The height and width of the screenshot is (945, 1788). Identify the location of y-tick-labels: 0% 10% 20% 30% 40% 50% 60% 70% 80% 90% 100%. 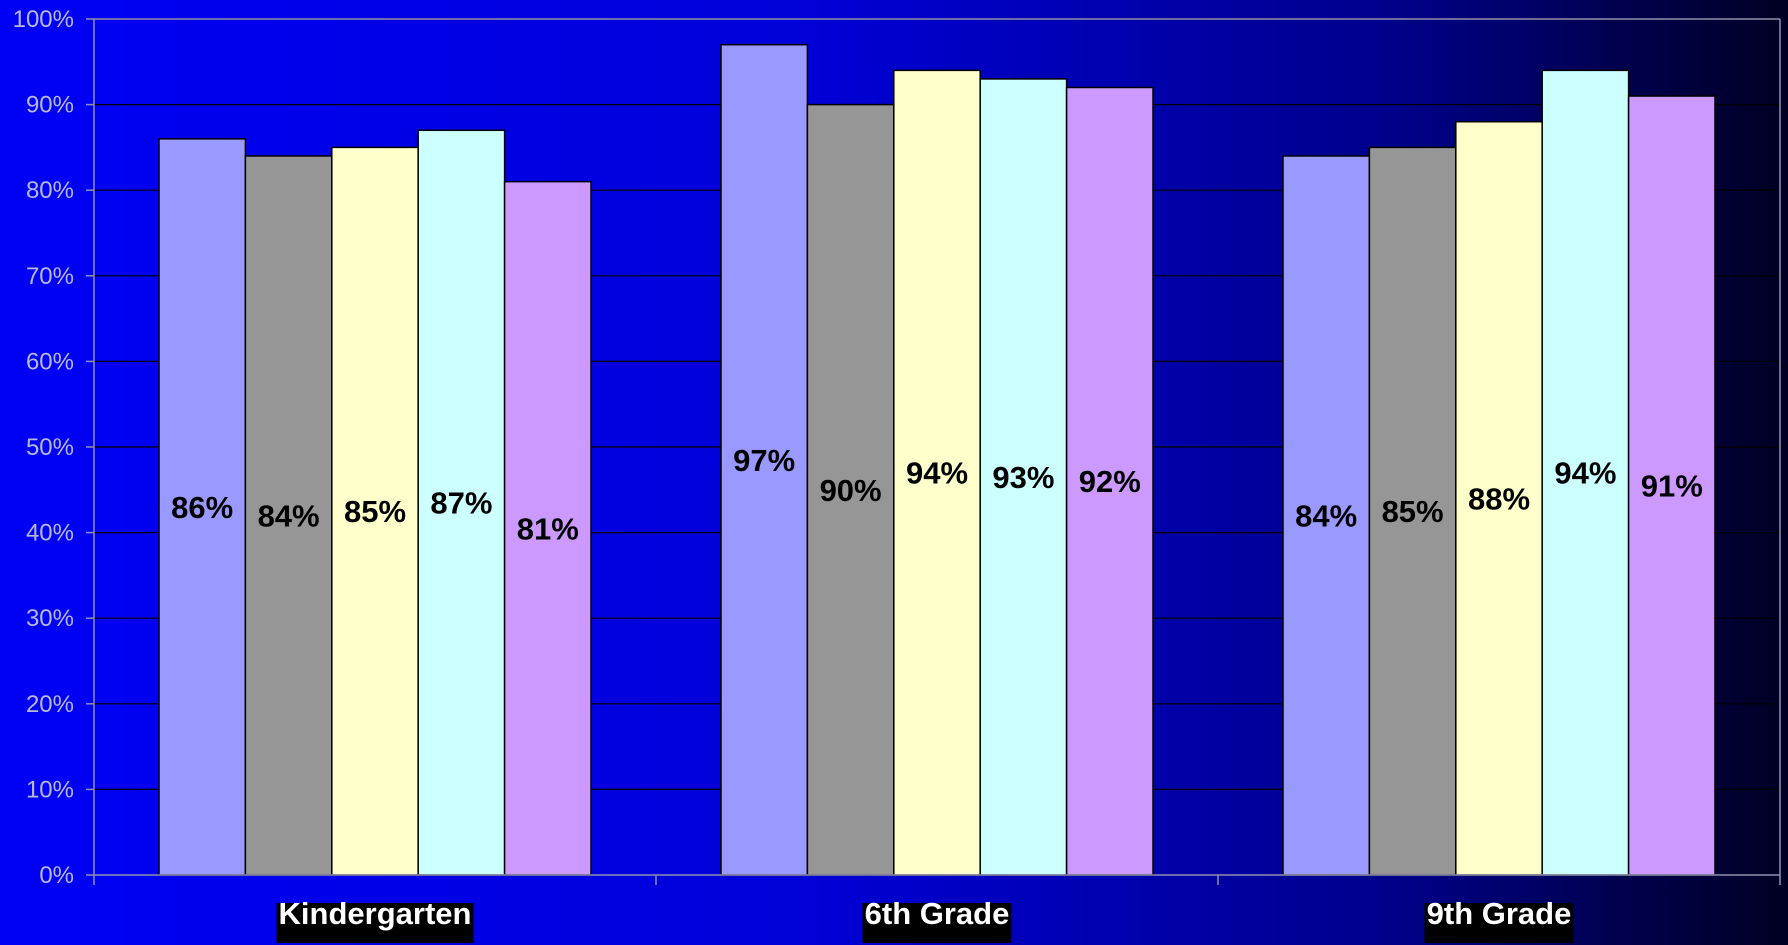
(43, 447).